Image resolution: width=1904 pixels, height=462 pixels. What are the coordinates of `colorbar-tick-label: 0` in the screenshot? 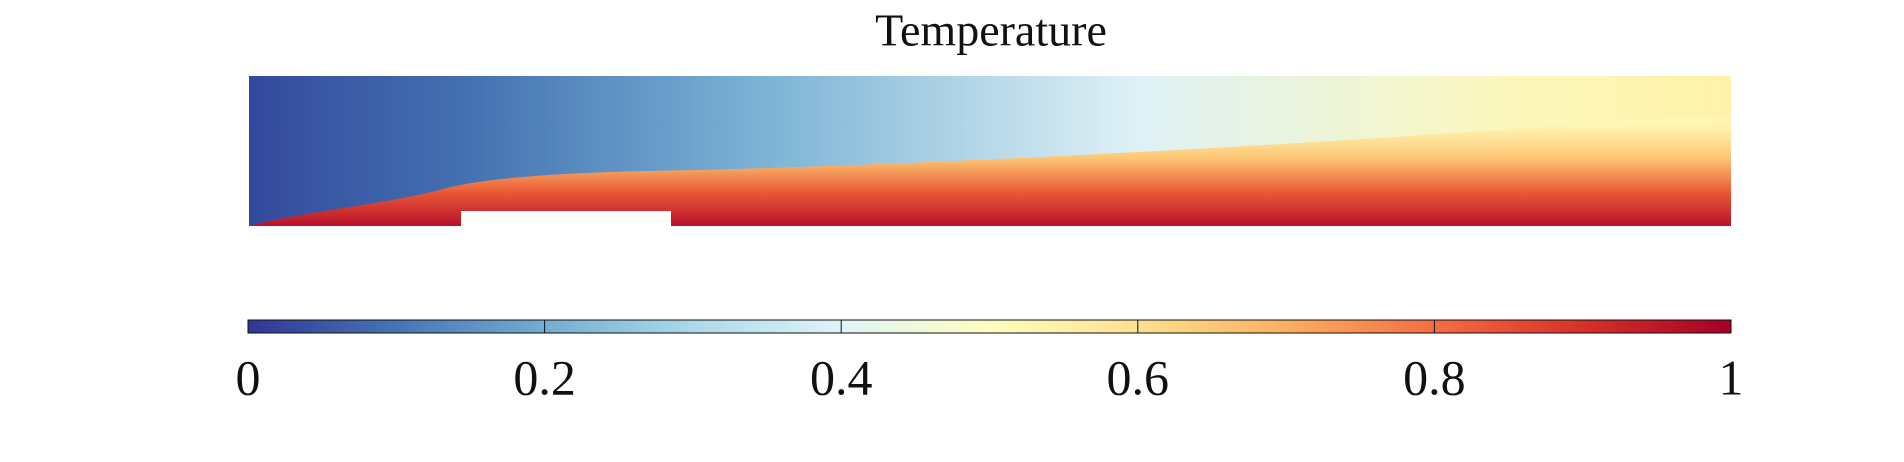 It's located at (248, 377).